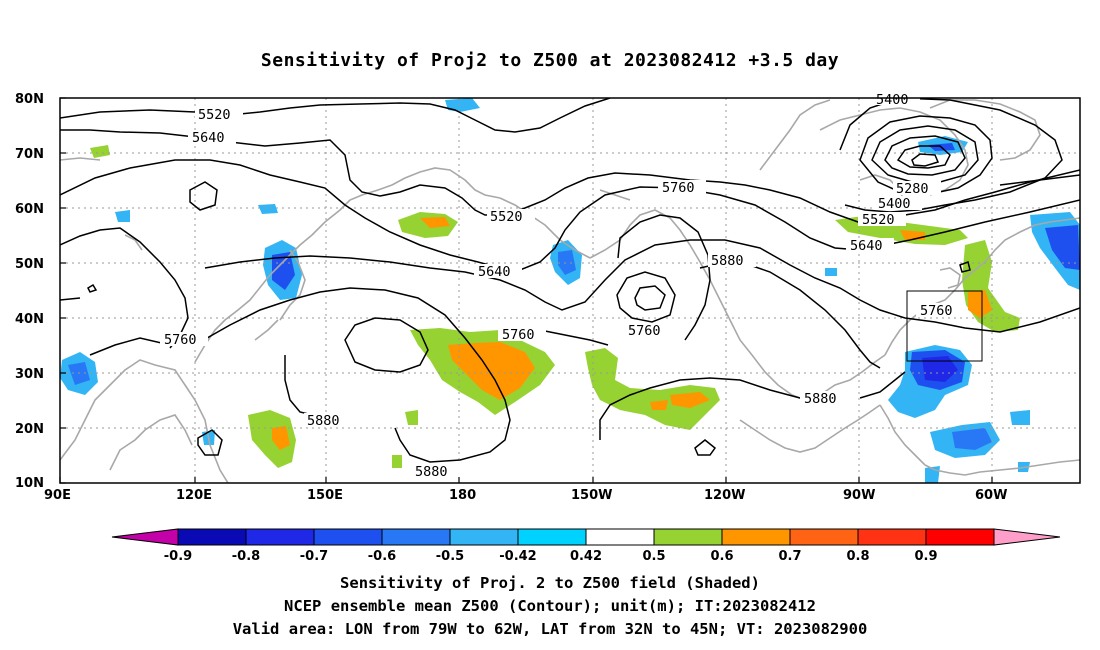  What do you see at coordinates (857, 556) in the screenshot?
I see `colorbar-label: 0.8` at bounding box center [857, 556].